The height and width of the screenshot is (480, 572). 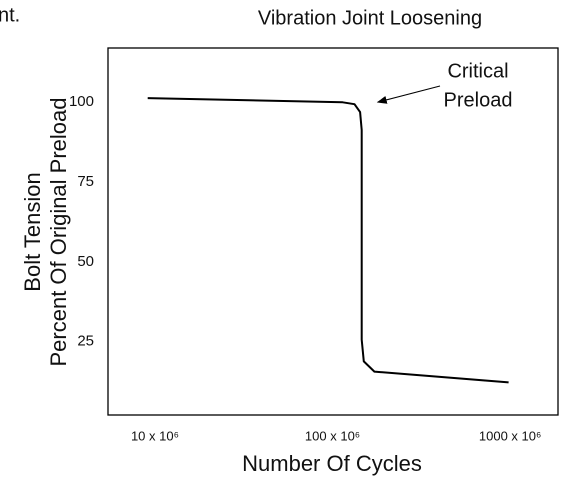 What do you see at coordinates (408, 94) in the screenshot?
I see `annotation-arrow` at bounding box center [408, 94].